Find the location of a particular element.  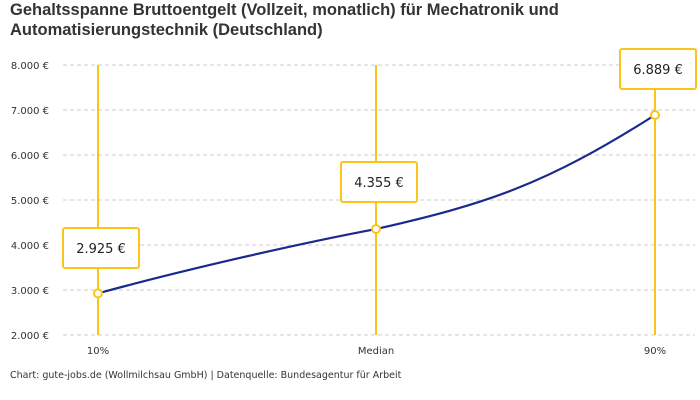

y-tick-label: 5.000 € is located at coordinates (30, 201).